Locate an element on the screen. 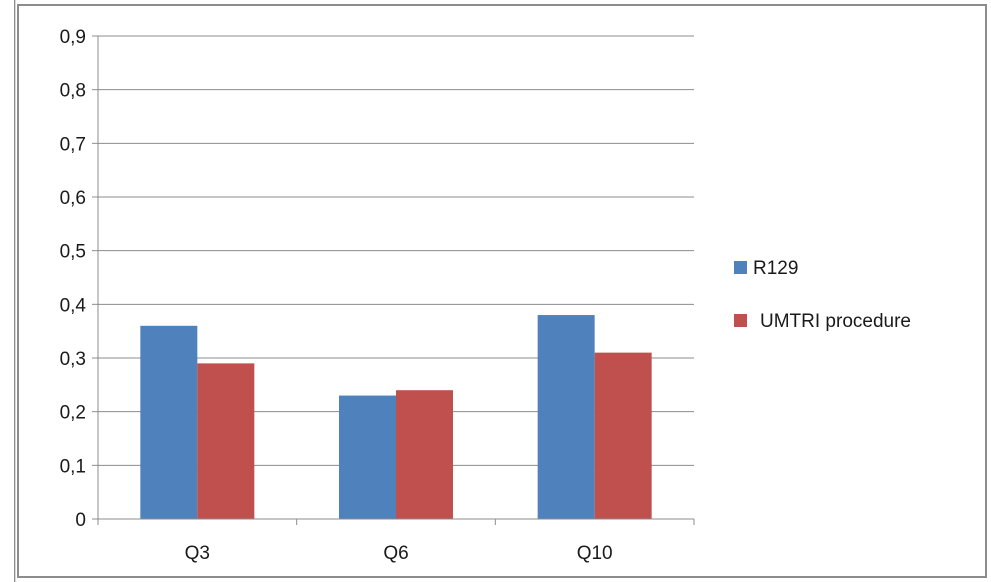  y-tick-label: 0,7 is located at coordinates (73, 144).